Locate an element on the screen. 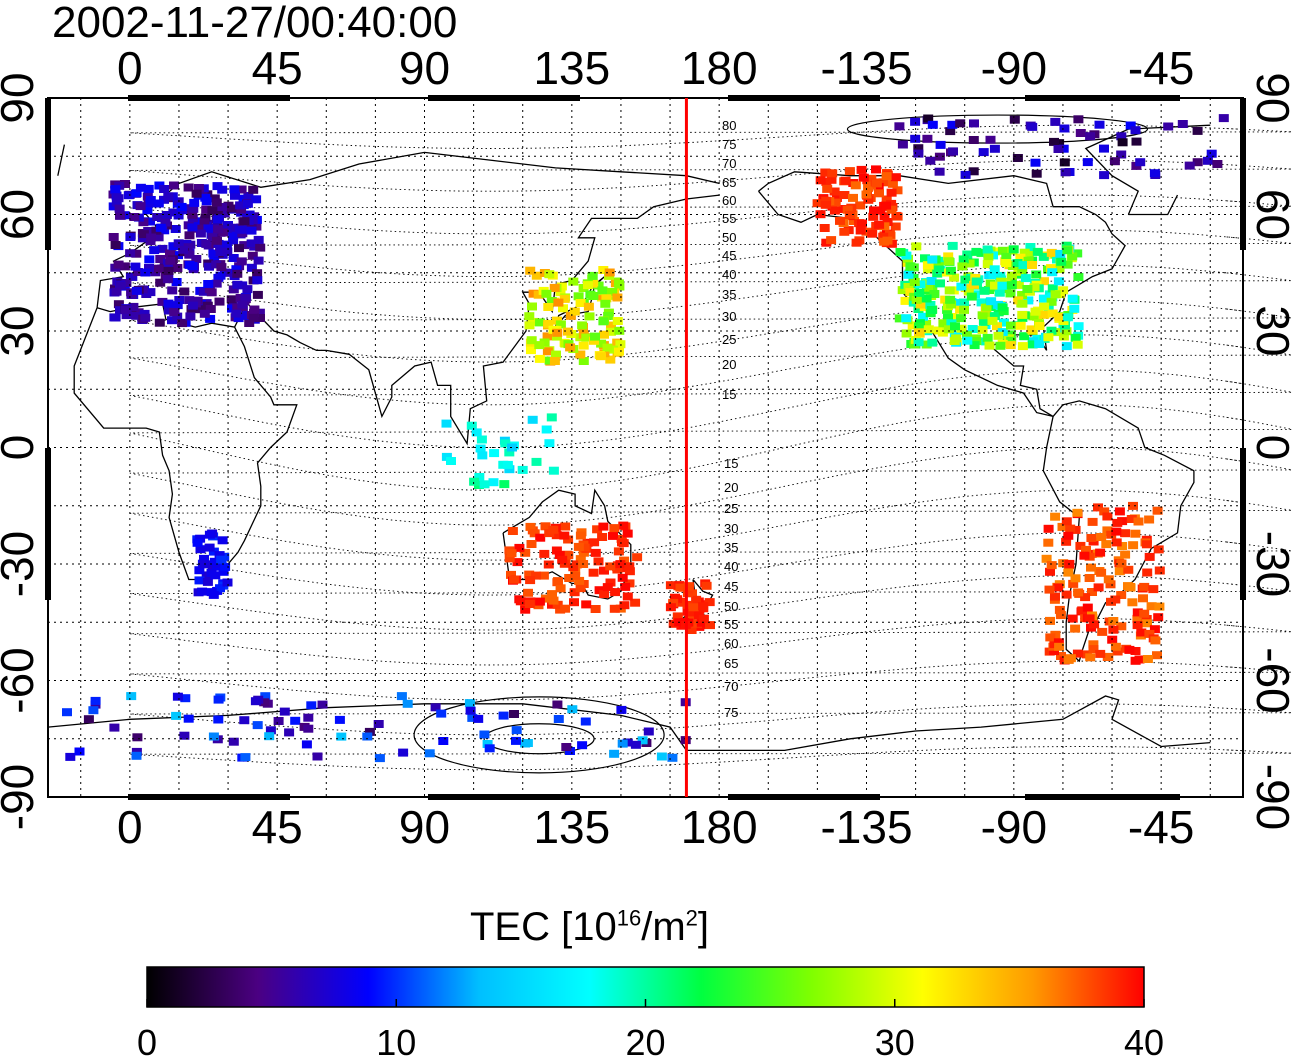 The height and width of the screenshot is (1057, 1292). contour-label: 75 is located at coordinates (731, 712).